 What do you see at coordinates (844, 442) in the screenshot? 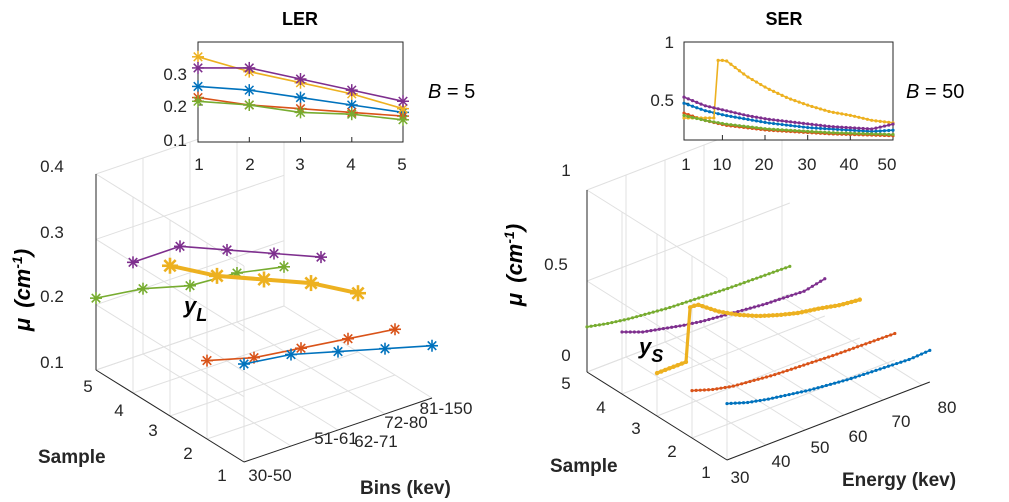
I see `ser-3d-energy-ticks: 30 40 50 60 70 80` at bounding box center [844, 442].